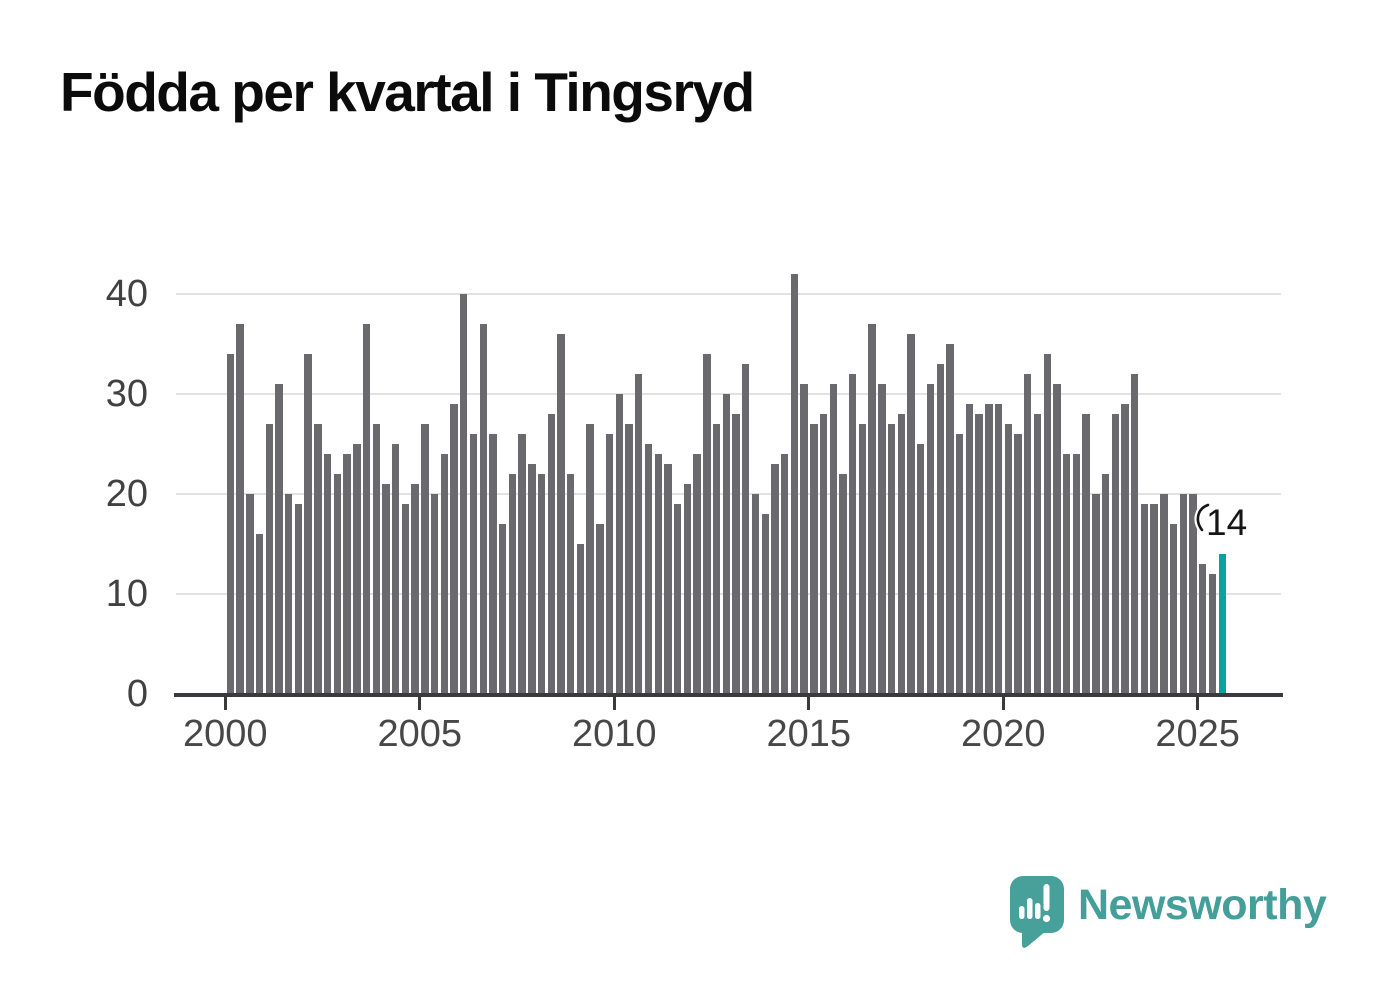 Image resolution: width=1382 pixels, height=999 pixels. Describe the element at coordinates (960, 564) in the screenshot. I see `bar-2018Q4` at that location.